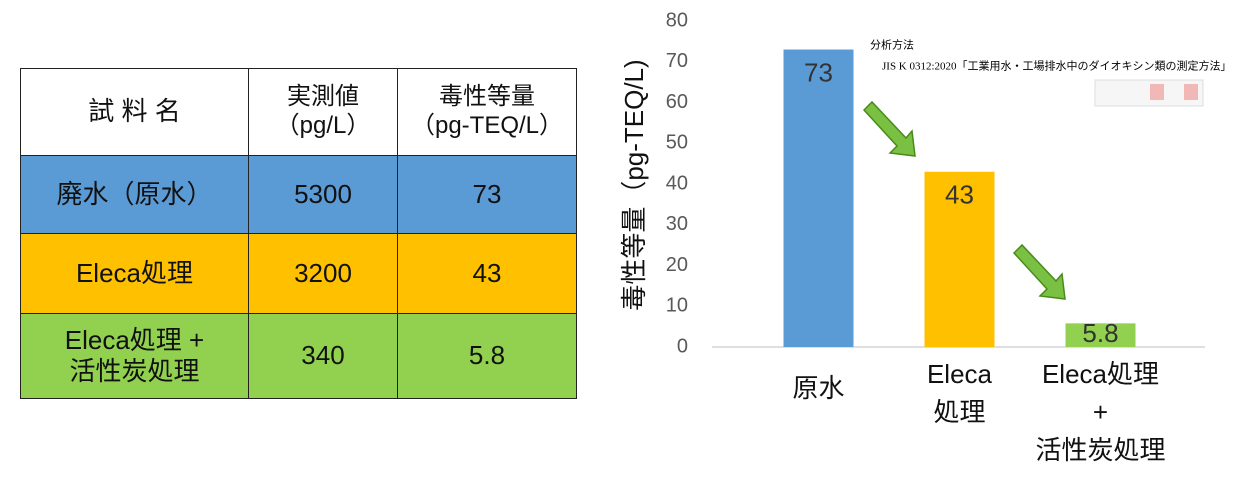  What do you see at coordinates (487, 273) in the screenshot?
I see `table-cell: 43` at bounding box center [487, 273].